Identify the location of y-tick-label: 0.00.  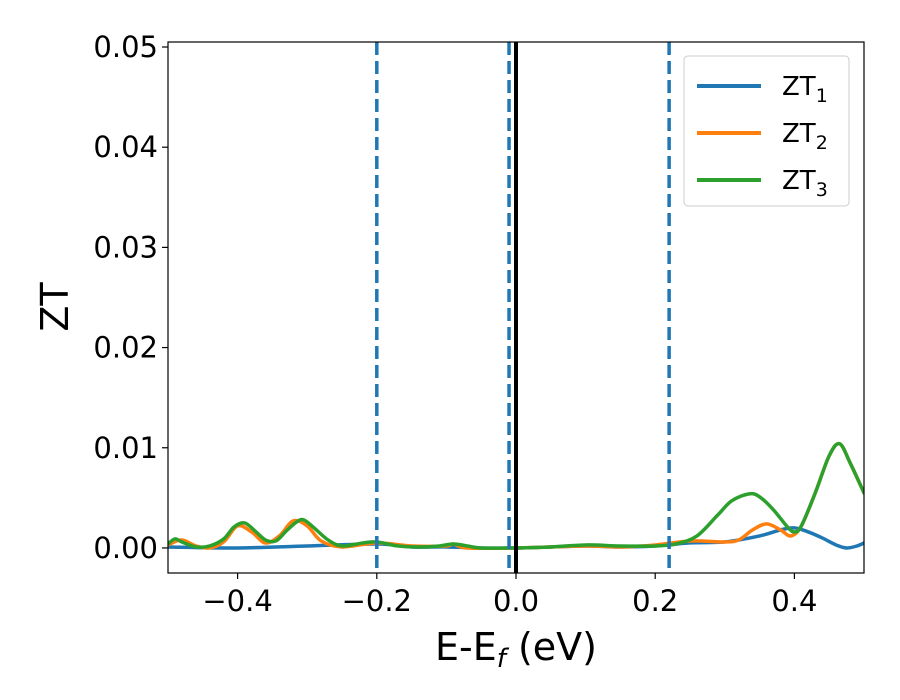
(125, 548).